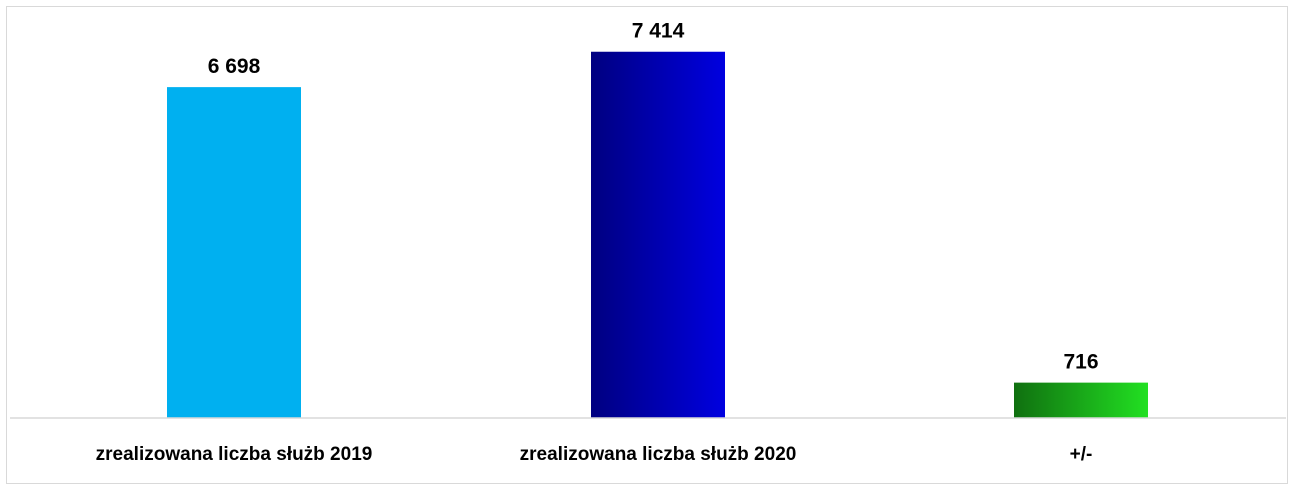 This screenshot has width=1296, height=490. Describe the element at coordinates (234, 66) in the screenshot. I see `data-label-1: 6 698` at that location.